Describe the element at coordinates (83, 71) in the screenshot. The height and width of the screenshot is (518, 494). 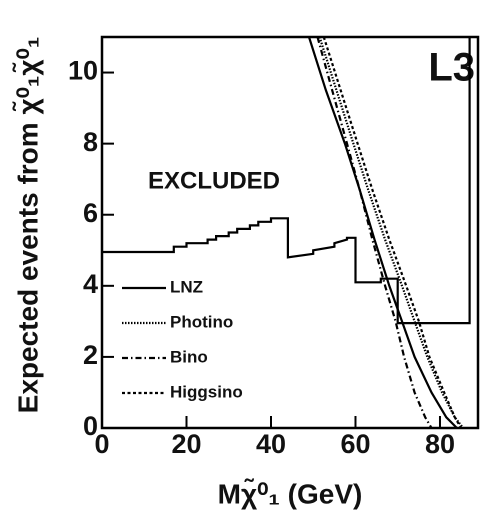
I see `y-tick-label: 10` at that location.